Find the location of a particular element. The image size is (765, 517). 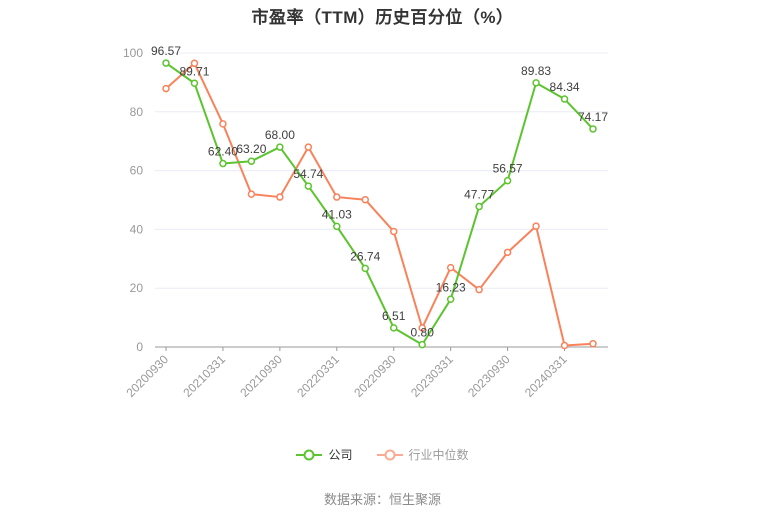

x-axis-tick-label: 20230331 is located at coordinates (432, 376).